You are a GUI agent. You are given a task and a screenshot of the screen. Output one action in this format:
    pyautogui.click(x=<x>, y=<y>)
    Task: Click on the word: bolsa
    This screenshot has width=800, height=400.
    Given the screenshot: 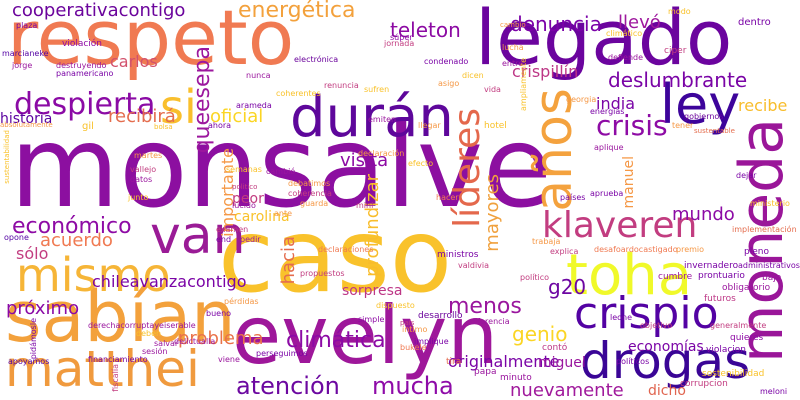 What is the action you would take?
    pyautogui.click(x=163, y=127)
    